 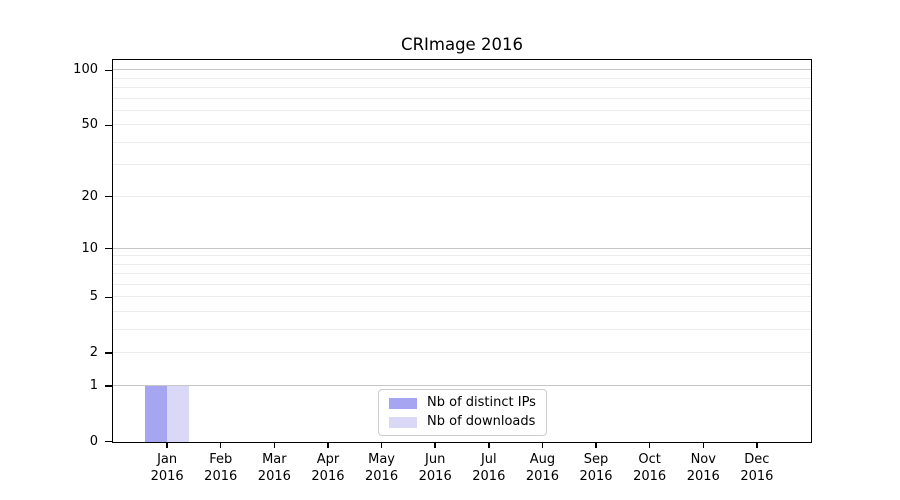 I want to click on y-tick-label: 50, so click(x=89, y=125).